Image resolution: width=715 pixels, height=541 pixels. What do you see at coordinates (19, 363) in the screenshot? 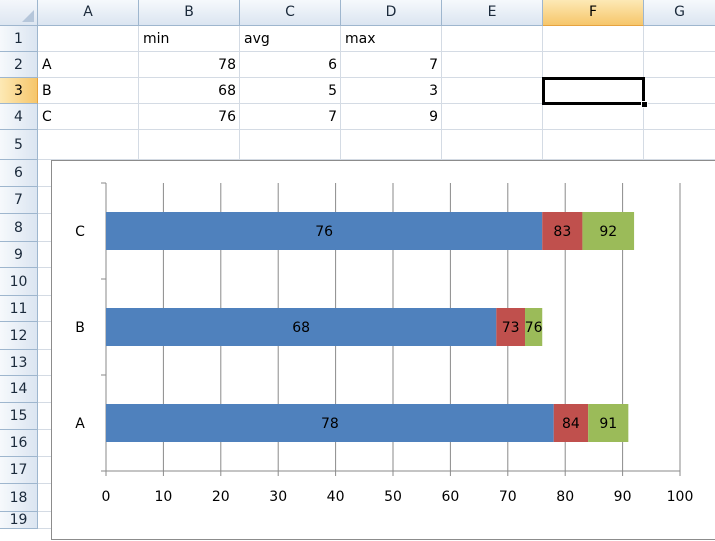
I see `row-header-13: 13` at bounding box center [19, 363].